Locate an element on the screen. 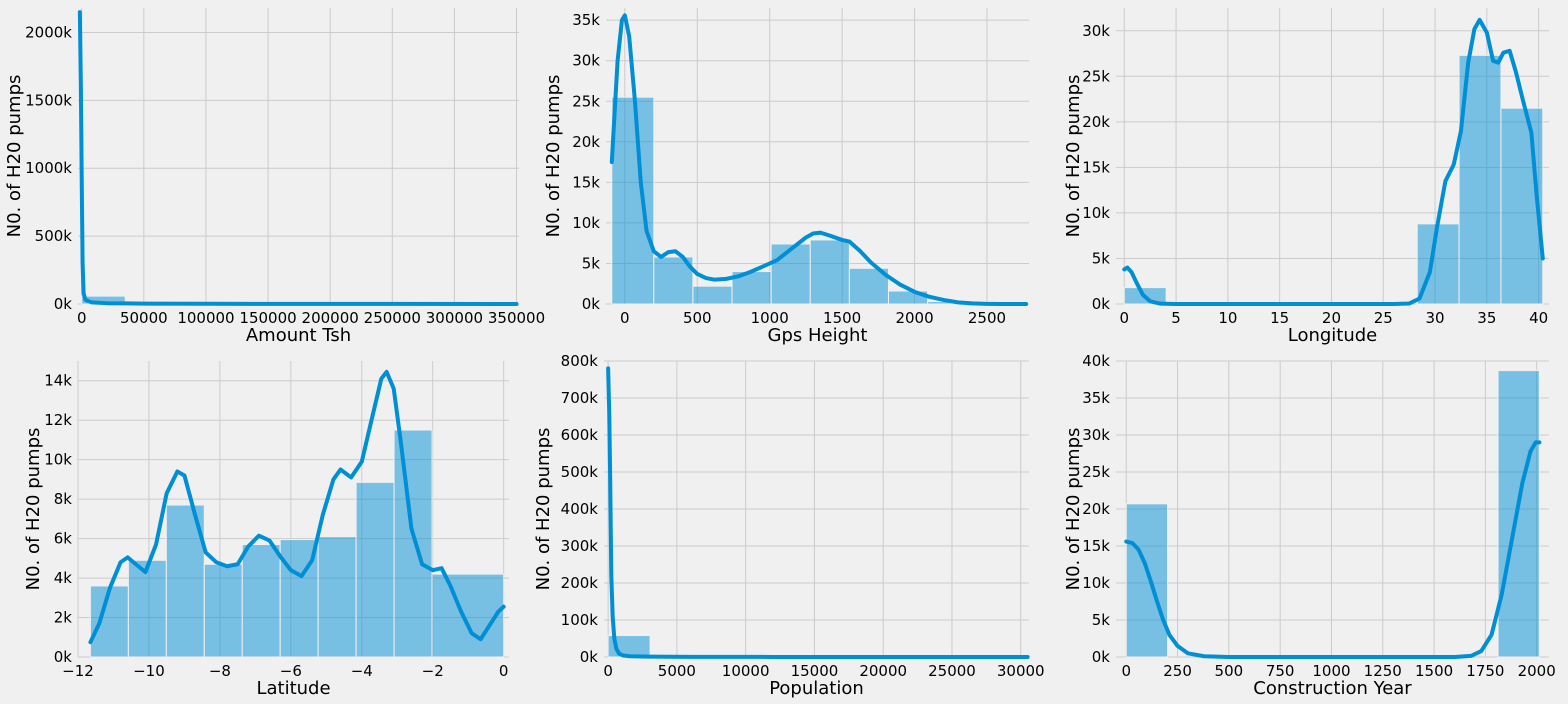  y-tick-label: 200k is located at coordinates (580, 583).